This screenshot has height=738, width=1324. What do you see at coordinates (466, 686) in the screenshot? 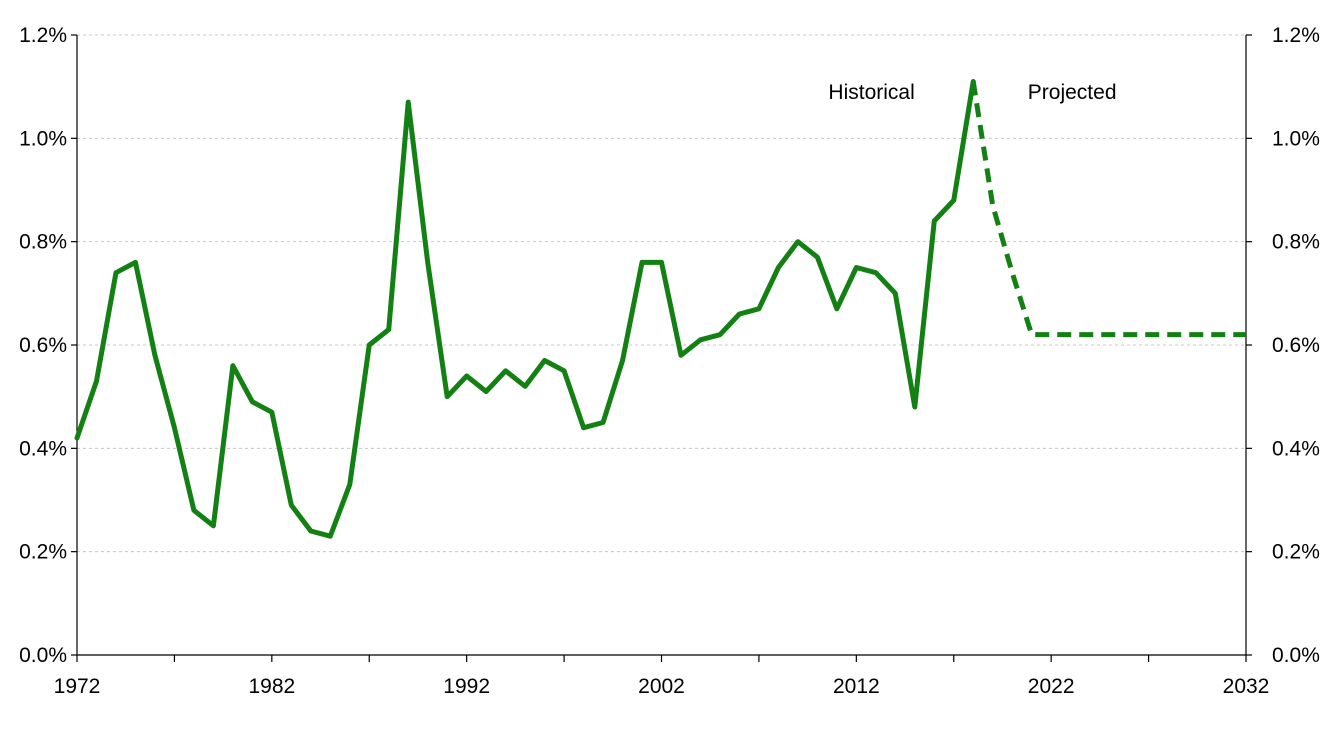
I see `x-tick-label: 1992` at bounding box center [466, 686].